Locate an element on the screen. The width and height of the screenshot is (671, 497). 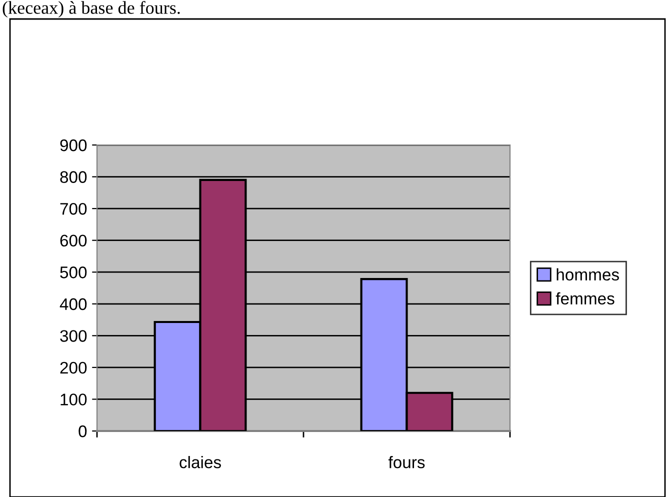
y-tick-label: 600 is located at coordinates (73, 240).